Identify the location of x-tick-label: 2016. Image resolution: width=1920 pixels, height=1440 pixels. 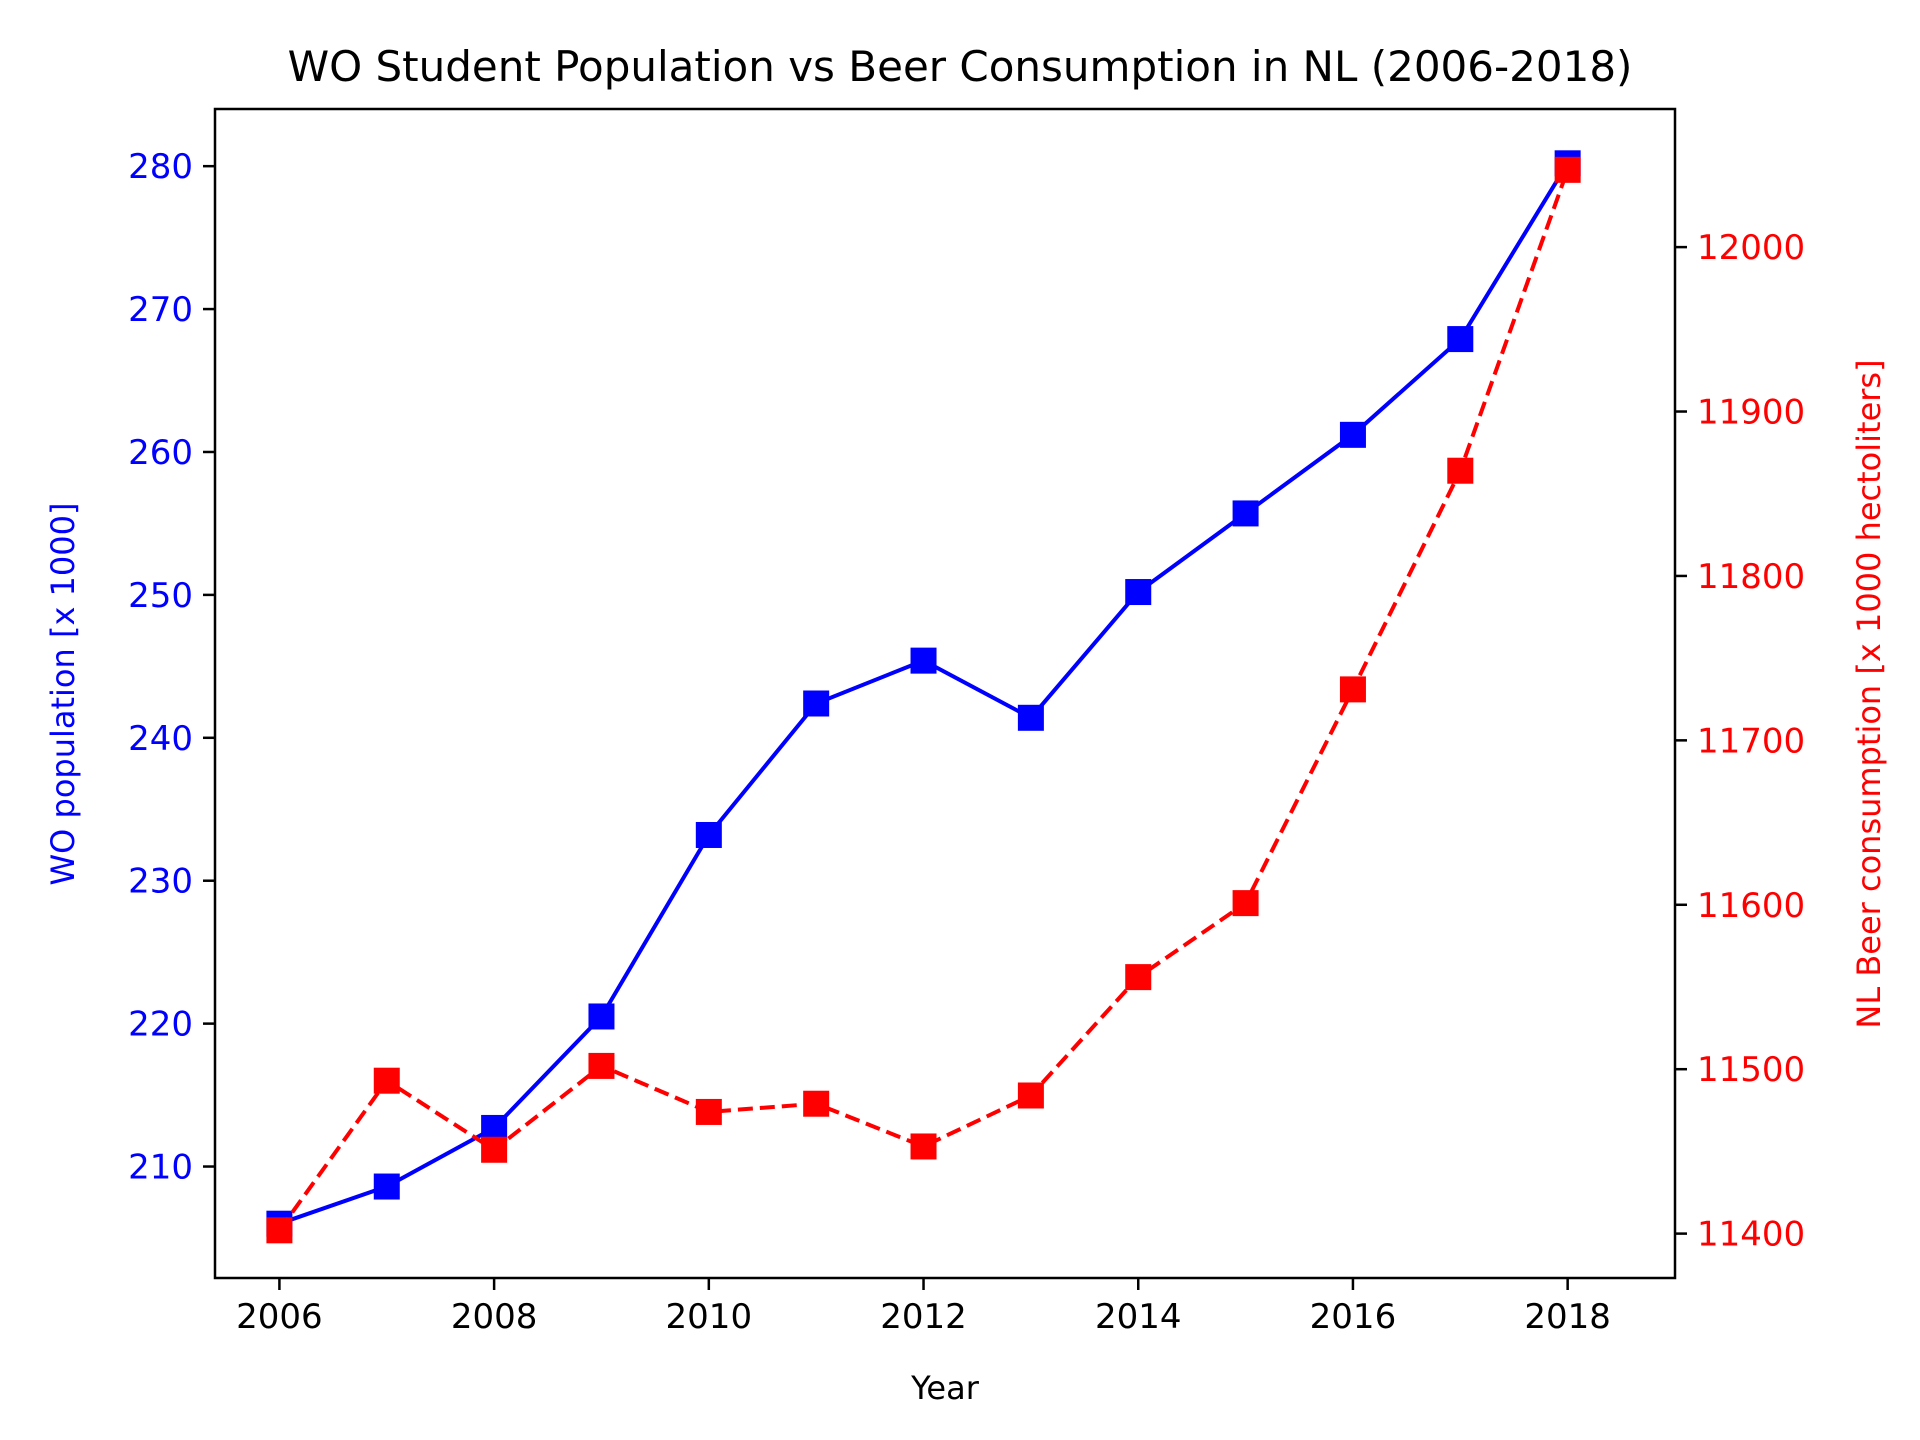
(1353, 1317).